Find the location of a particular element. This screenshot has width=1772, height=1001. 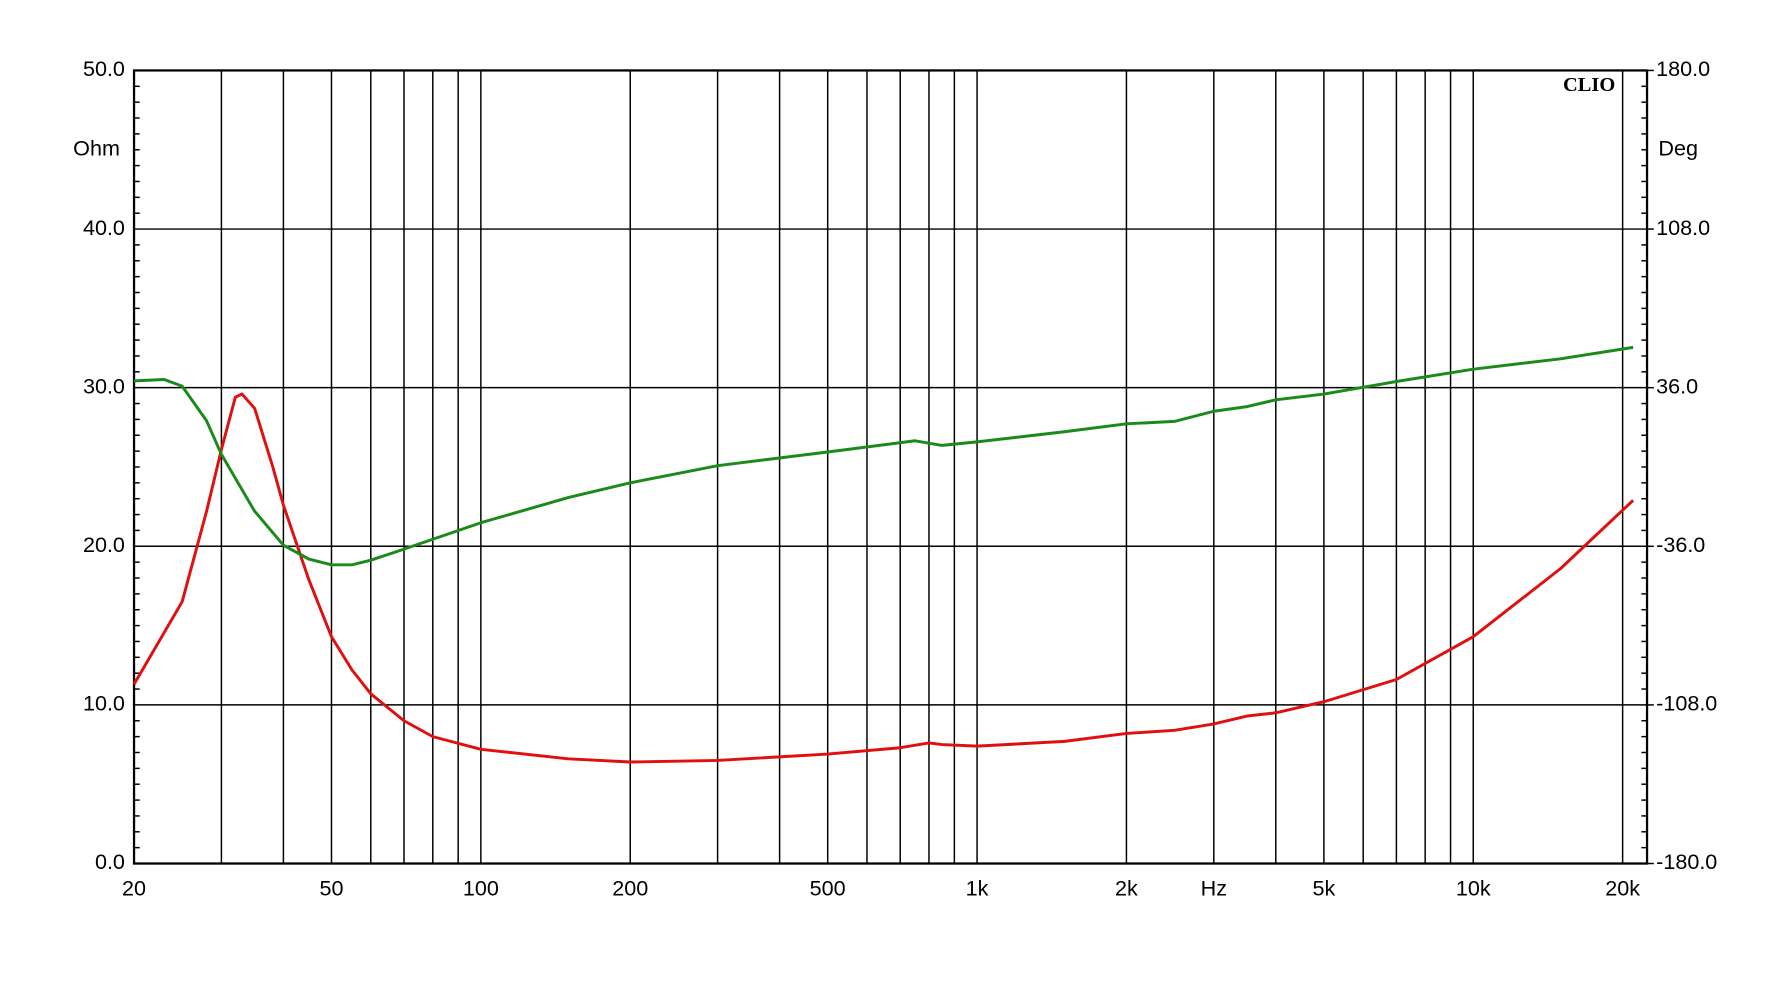

x-tick-label: Hz is located at coordinates (1214, 887).